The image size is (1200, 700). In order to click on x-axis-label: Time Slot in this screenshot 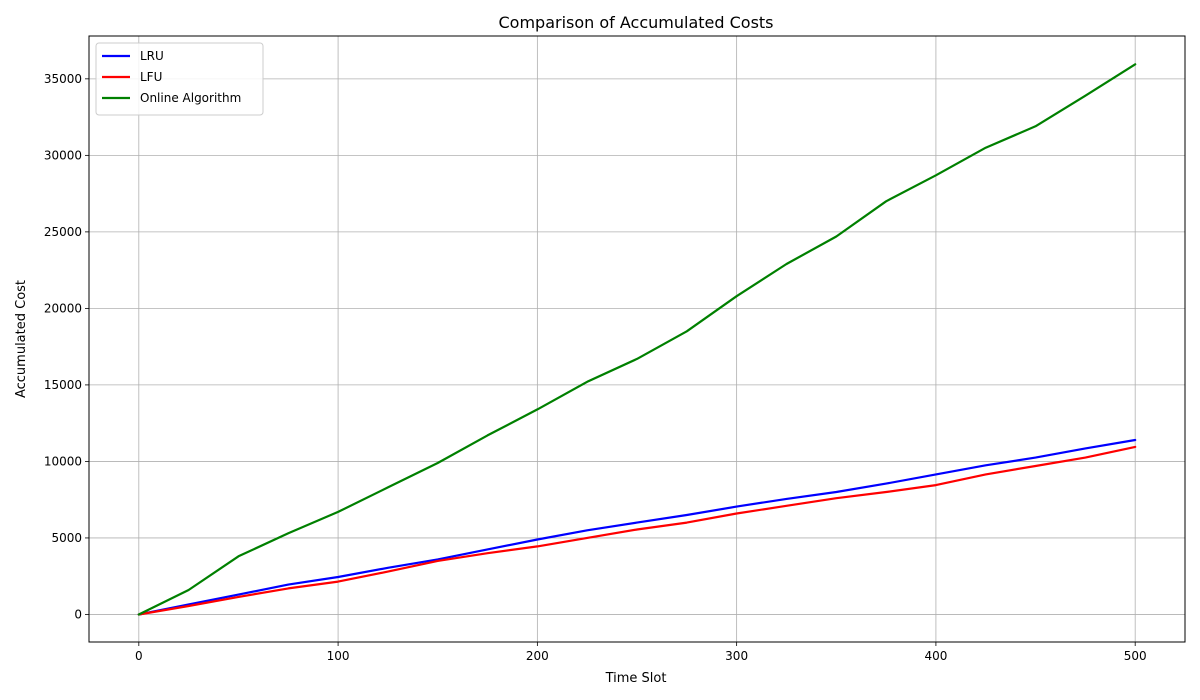, I will do `click(636, 678)`.